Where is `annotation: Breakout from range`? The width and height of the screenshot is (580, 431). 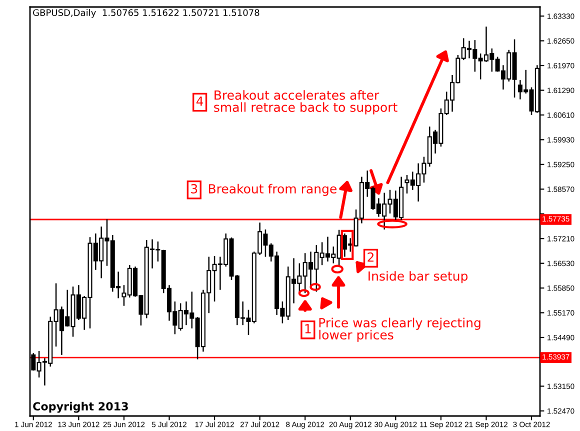 annotation: Breakout from range is located at coordinates (272, 190).